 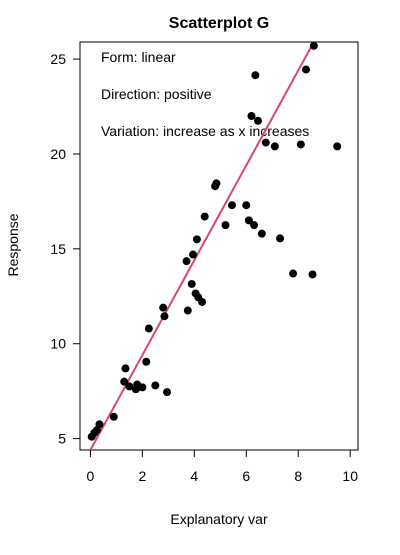 What do you see at coordinates (219, 23) in the screenshot?
I see `chart-title: Scatterplot G` at bounding box center [219, 23].